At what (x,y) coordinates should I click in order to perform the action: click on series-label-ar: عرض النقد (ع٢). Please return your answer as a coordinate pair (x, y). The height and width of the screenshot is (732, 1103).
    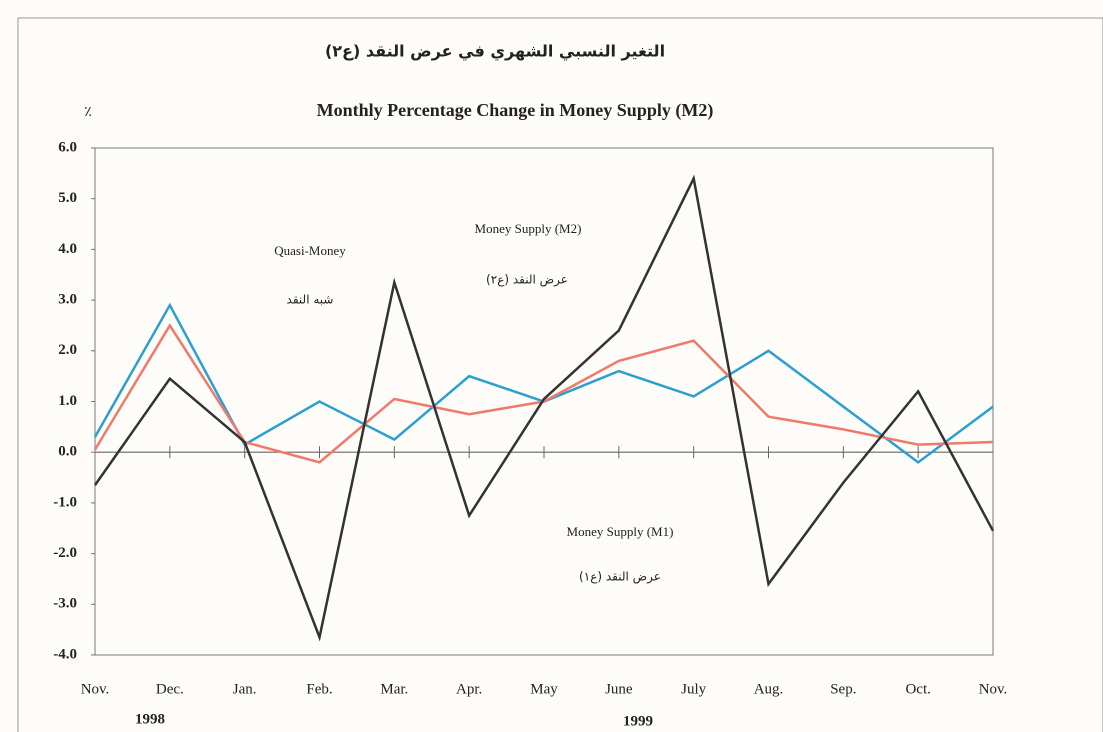
    Looking at the image, I should click on (527, 280).